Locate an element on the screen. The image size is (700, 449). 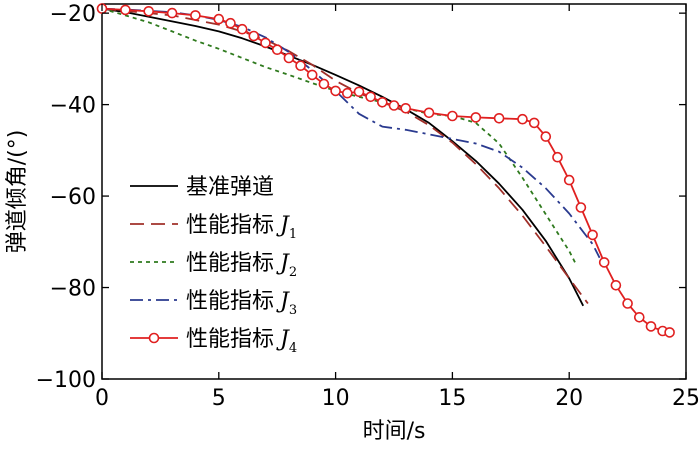
legend-entry-j1: 性能指标 J1 is located at coordinates (213, 227).